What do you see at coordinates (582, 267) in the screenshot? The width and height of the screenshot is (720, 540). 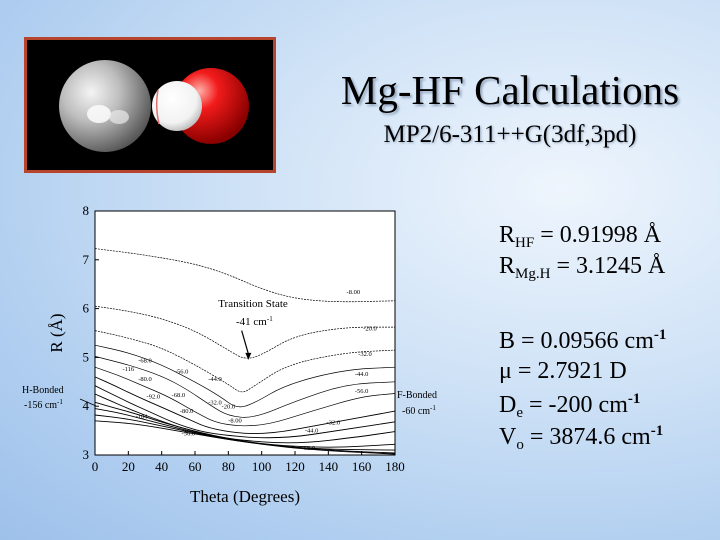 I see `param-r-mgh: RMg.H = 3.1245 Å` at bounding box center [582, 267].